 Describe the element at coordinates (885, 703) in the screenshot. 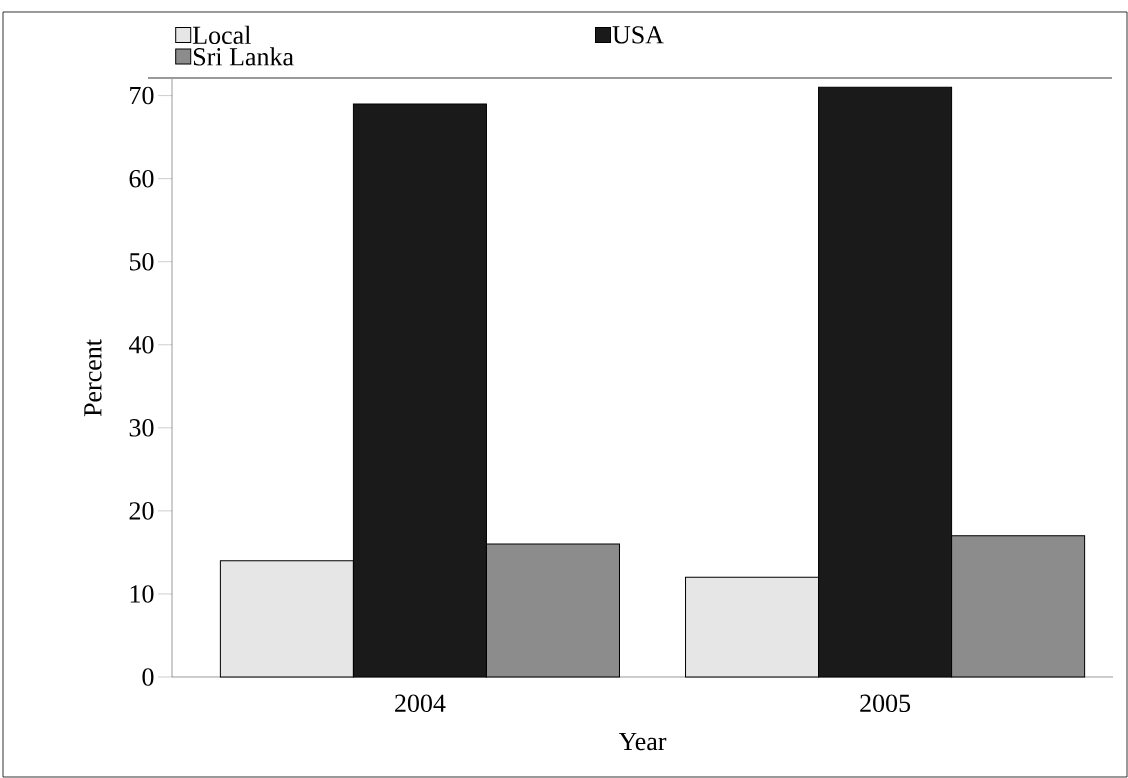

I see `x-tick-label: 2005` at that location.